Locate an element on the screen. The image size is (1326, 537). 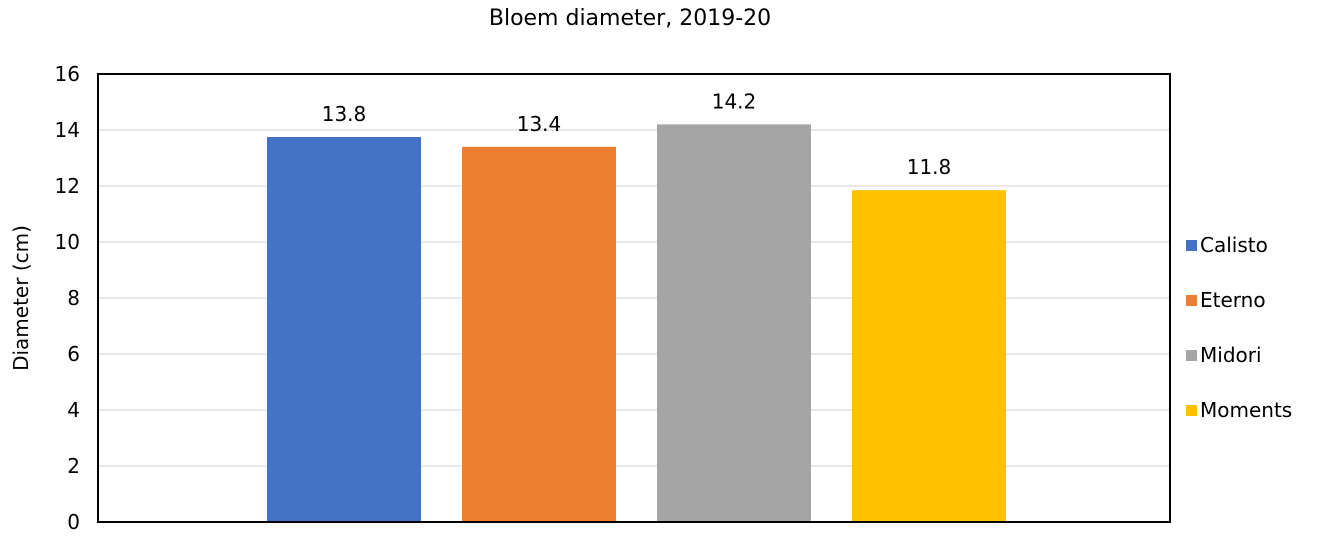
y-tick-label: 10 is located at coordinates (67, 242).